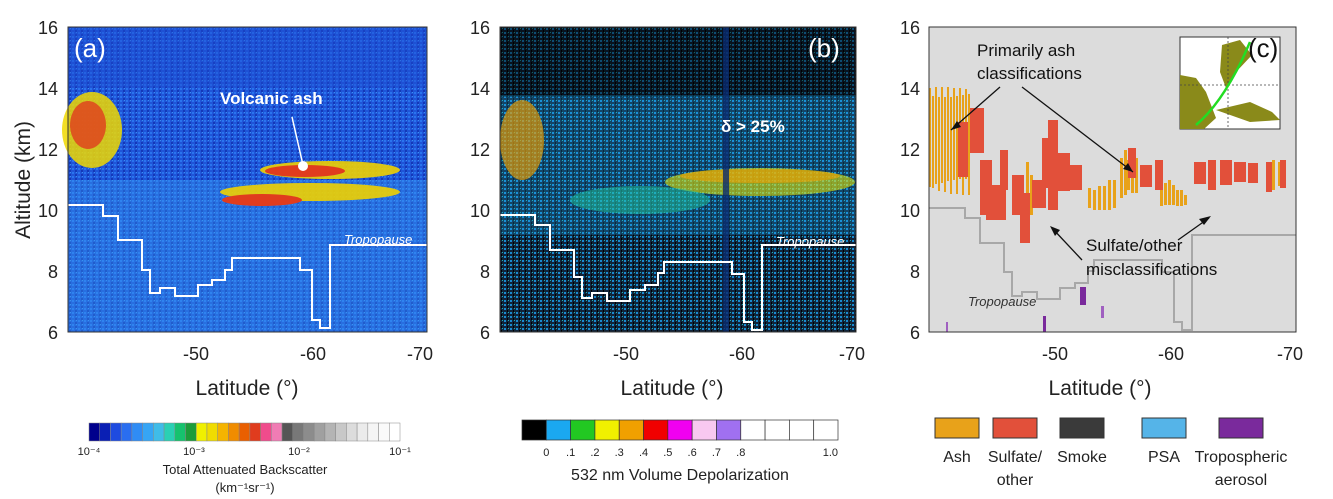 The height and width of the screenshot is (499, 1333). What do you see at coordinates (680, 475) in the screenshot?
I see `panel-b-cb-label: 532 nm Volume Depolarization` at bounding box center [680, 475].